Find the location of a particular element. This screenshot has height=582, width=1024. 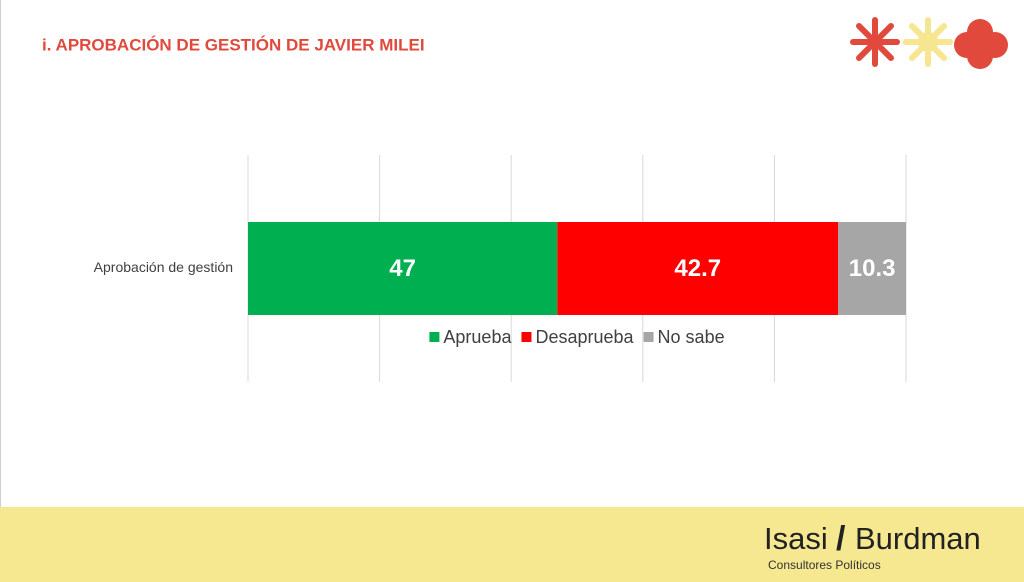

value-label: 42.7 is located at coordinates (697, 268).